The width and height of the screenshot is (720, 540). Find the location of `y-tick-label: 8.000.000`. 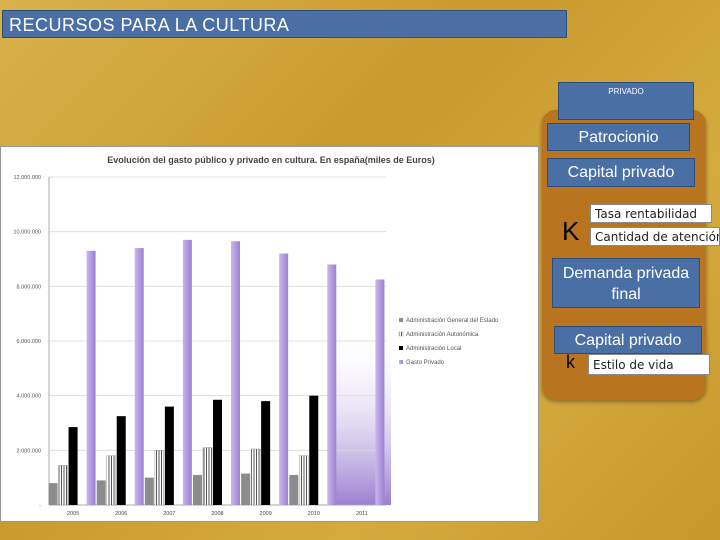

y-tick-label: 8.000.000 is located at coordinates (29, 287).